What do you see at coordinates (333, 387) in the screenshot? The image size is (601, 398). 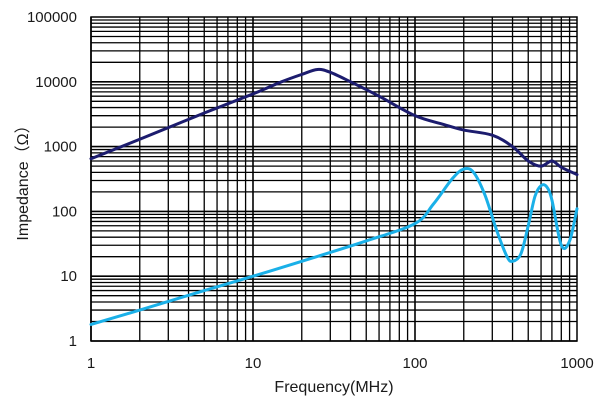 I see `x-axis-title: Frequency(MHz)` at bounding box center [333, 387].